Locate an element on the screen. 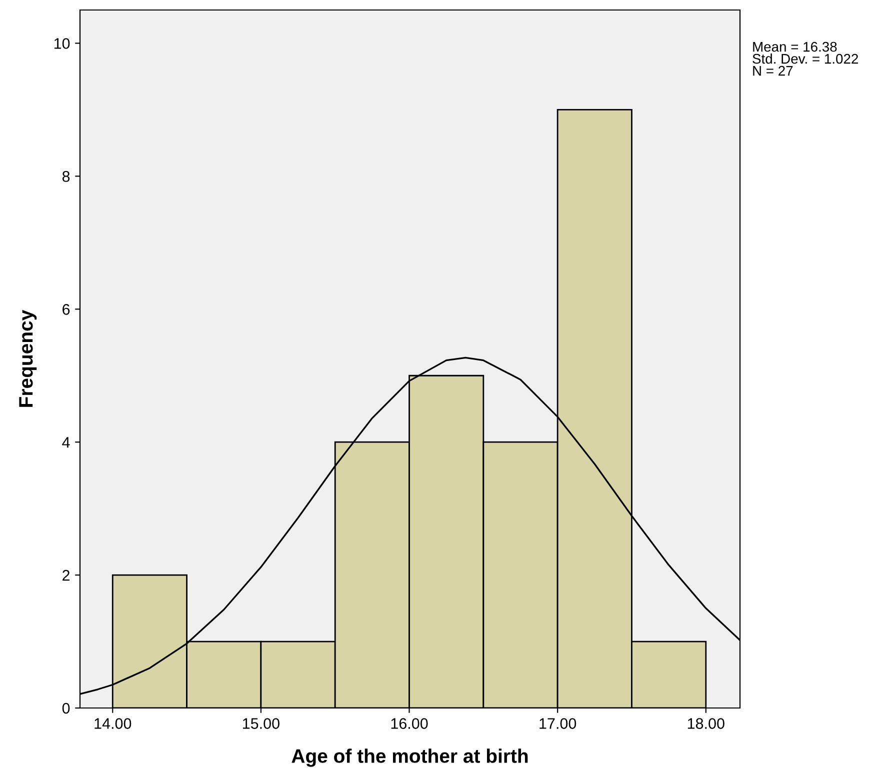 This screenshot has height=784, width=889. x-tick-label: 14.00 is located at coordinates (113, 723).